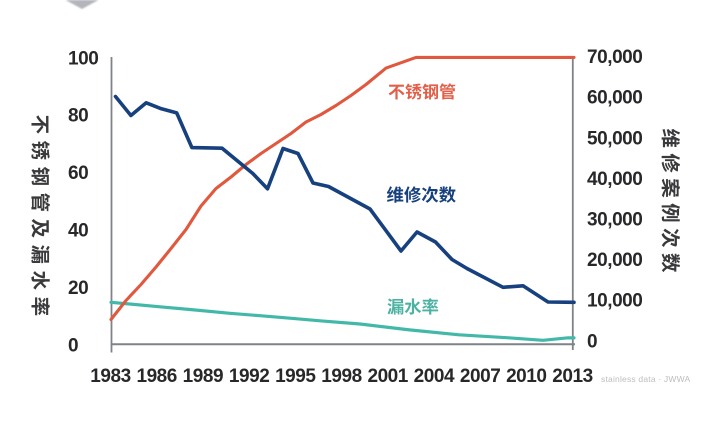 This screenshot has height=433, width=713. What do you see at coordinates (614, 179) in the screenshot?
I see `svg-text: 40,000` at bounding box center [614, 179].